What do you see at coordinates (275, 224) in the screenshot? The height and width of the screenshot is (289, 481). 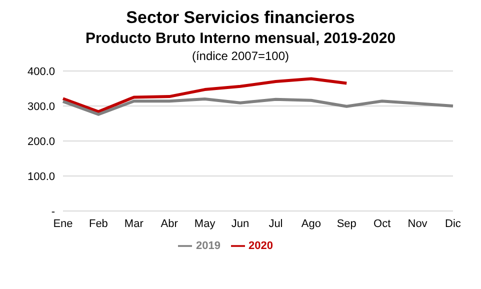 I see `x-tick-label: Jul` at bounding box center [275, 224].